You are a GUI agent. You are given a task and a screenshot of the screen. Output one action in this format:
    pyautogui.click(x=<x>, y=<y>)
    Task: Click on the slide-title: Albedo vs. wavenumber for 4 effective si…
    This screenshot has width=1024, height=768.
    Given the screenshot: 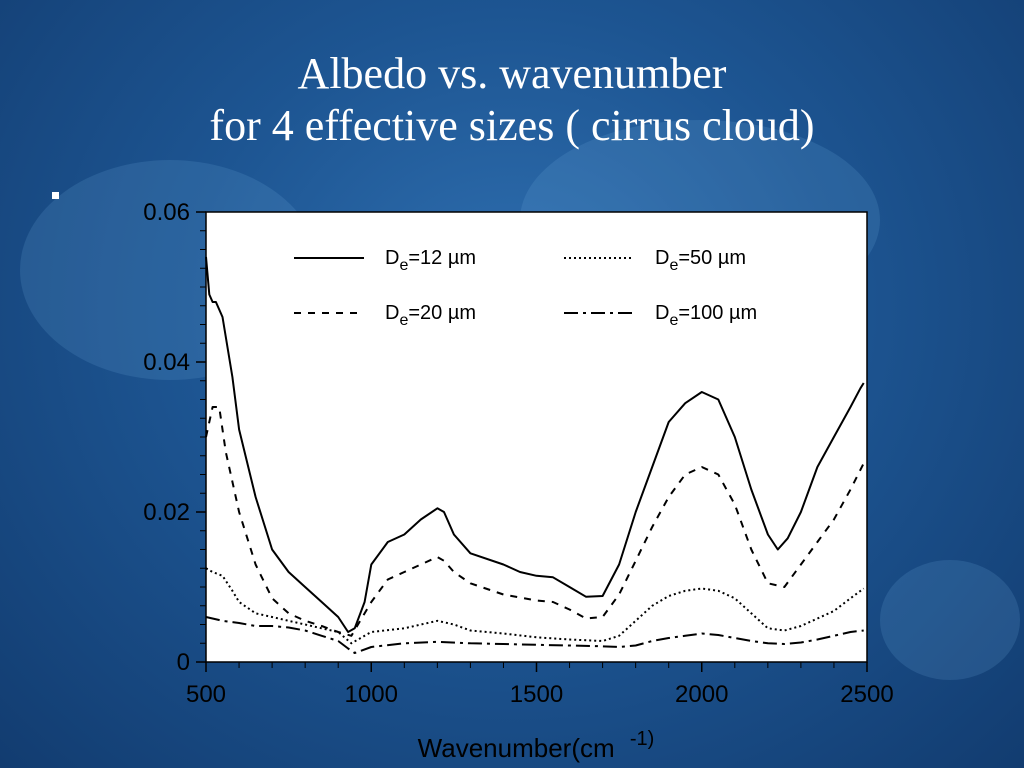 What is the action you would take?
    pyautogui.click(x=512, y=100)
    